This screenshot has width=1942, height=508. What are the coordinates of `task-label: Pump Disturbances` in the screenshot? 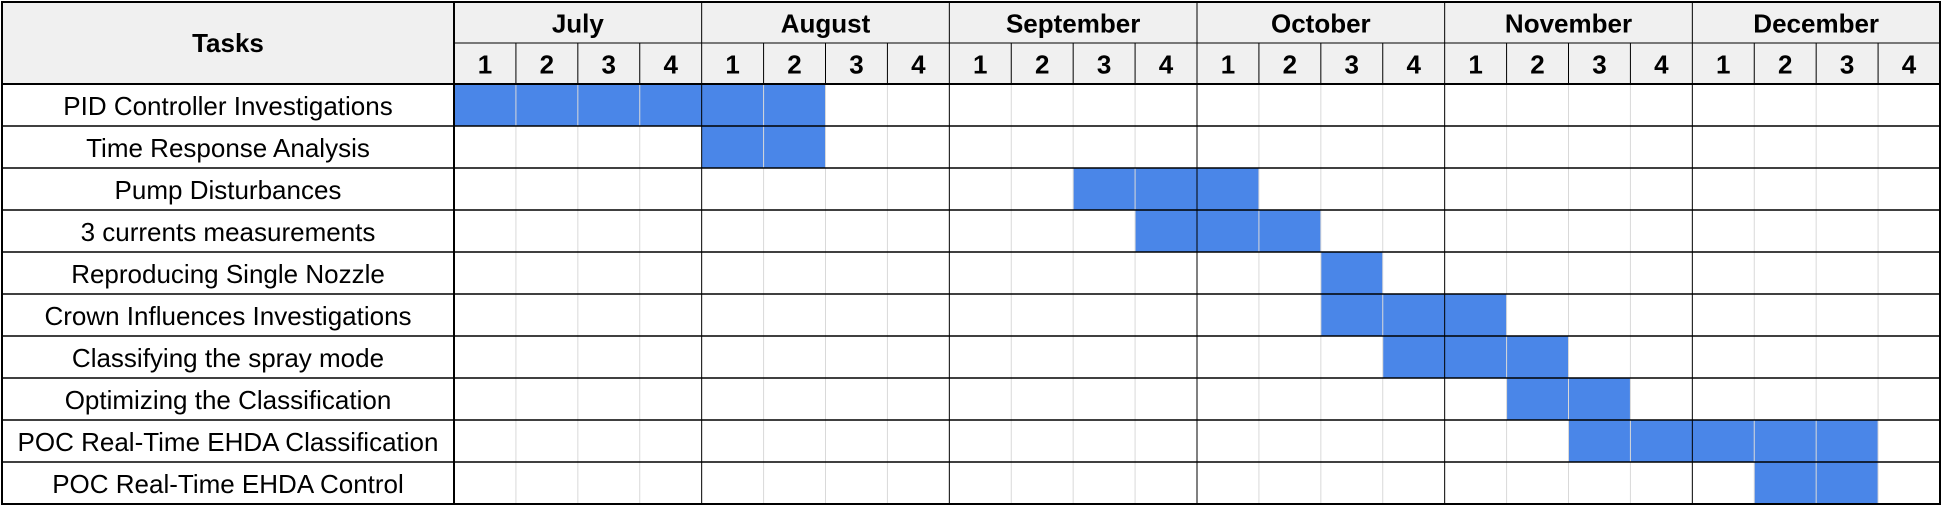 It's located at (228, 190).